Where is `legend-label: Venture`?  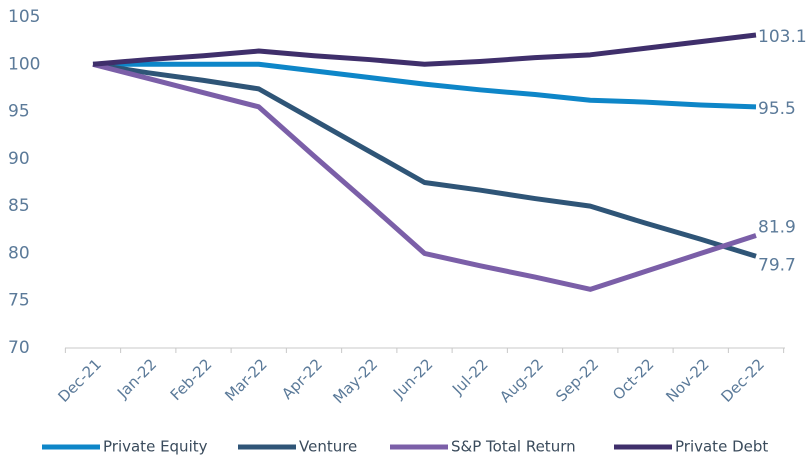
legend-label: Venture is located at coordinates (328, 447).